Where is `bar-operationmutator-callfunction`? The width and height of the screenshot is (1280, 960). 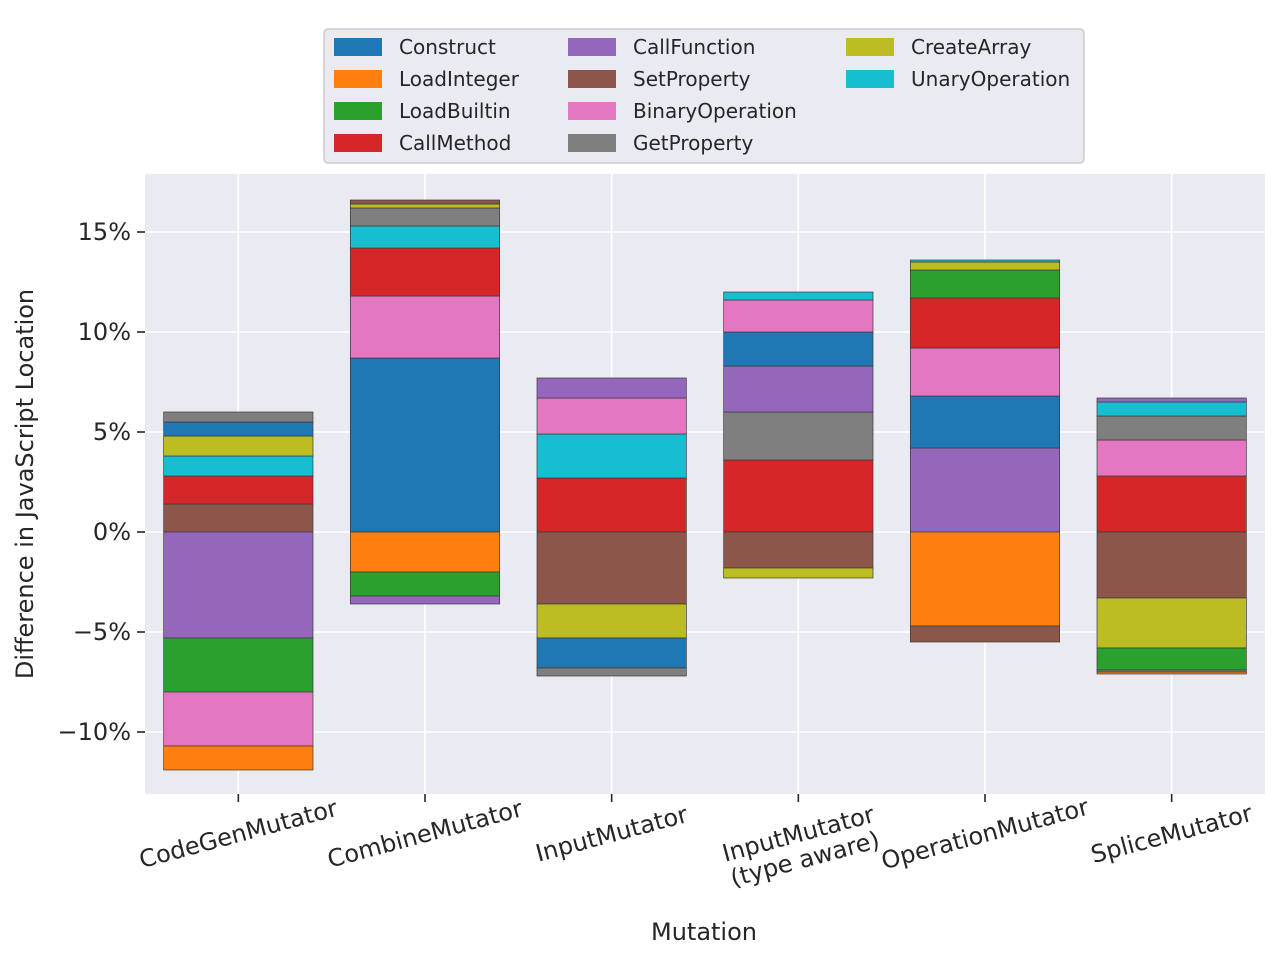 bar-operationmutator-callfunction is located at coordinates (985, 490).